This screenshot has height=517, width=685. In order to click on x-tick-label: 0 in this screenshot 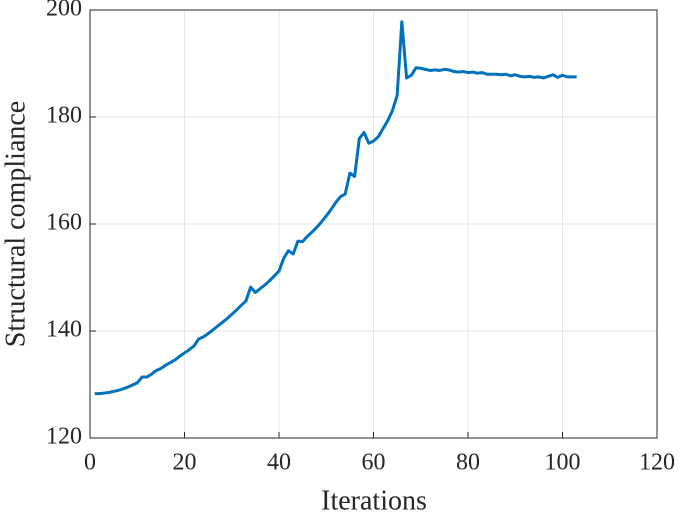, I will do `click(90, 463)`.